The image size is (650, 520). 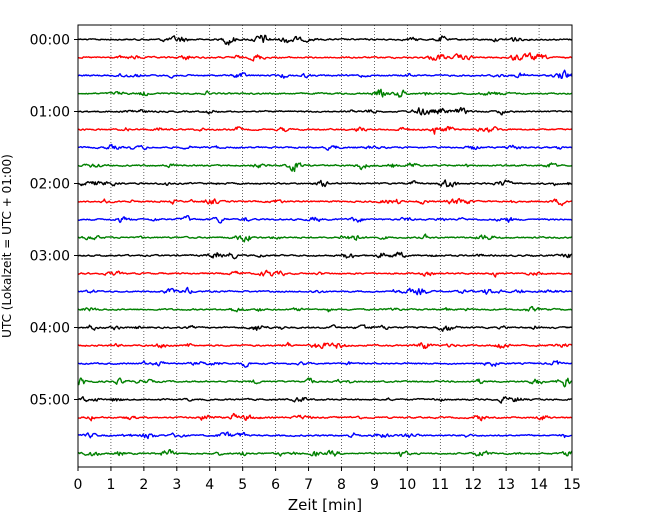 I want to click on x-tick-label: 12, so click(x=473, y=485).